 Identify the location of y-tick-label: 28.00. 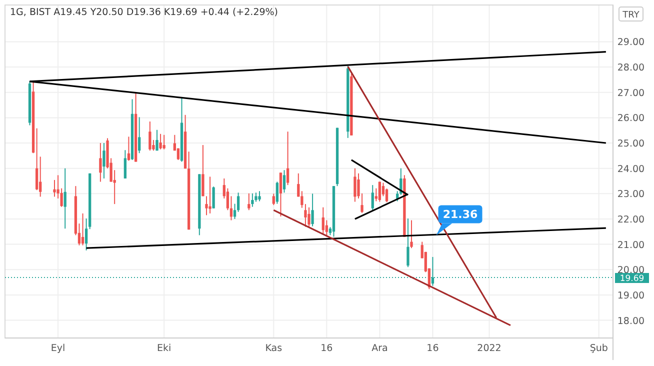
(631, 68).